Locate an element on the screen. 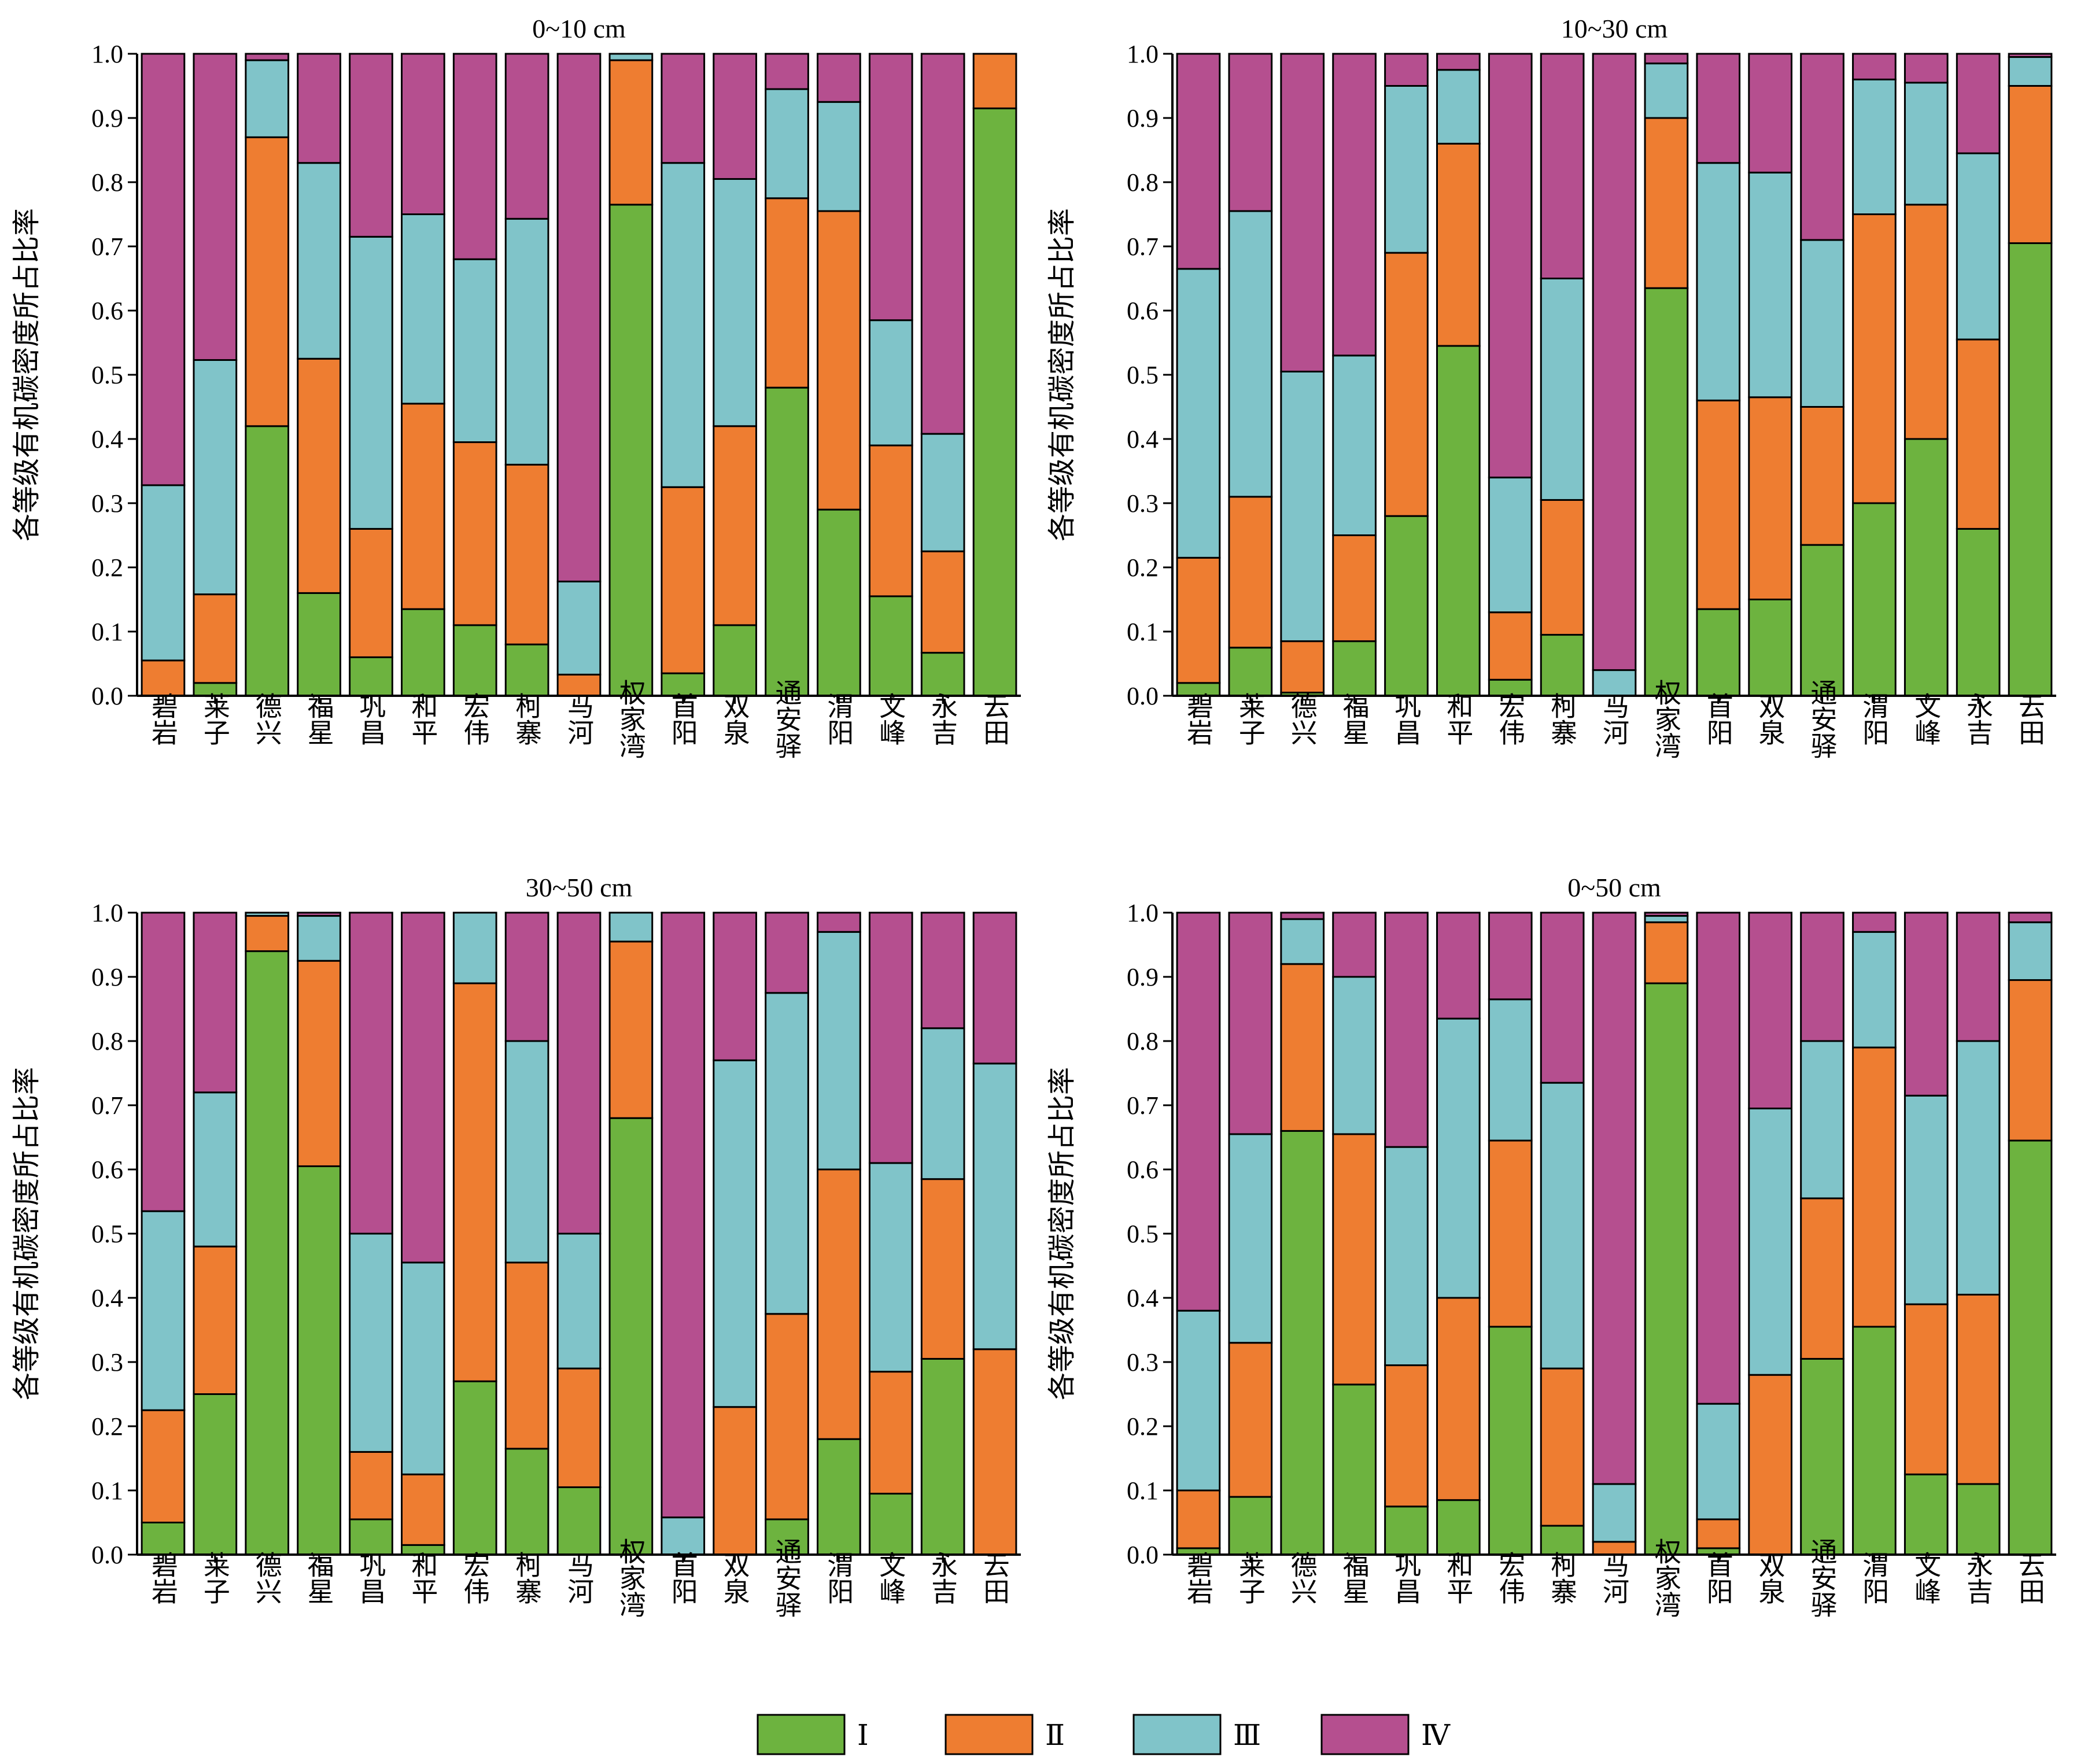 The image size is (2077, 1764). y-tick-label: 1.0 is located at coordinates (107, 54).